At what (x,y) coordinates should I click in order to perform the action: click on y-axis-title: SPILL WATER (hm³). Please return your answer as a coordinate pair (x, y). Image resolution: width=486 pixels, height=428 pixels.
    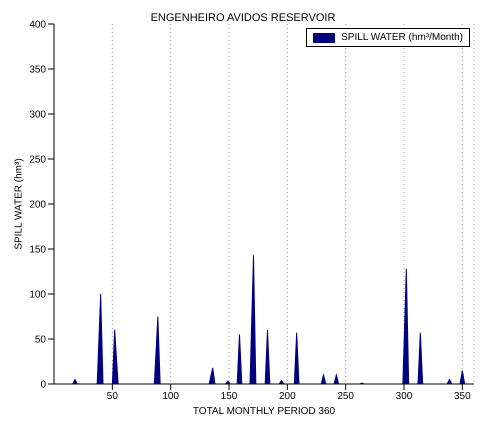
    Looking at the image, I should click on (19, 204).